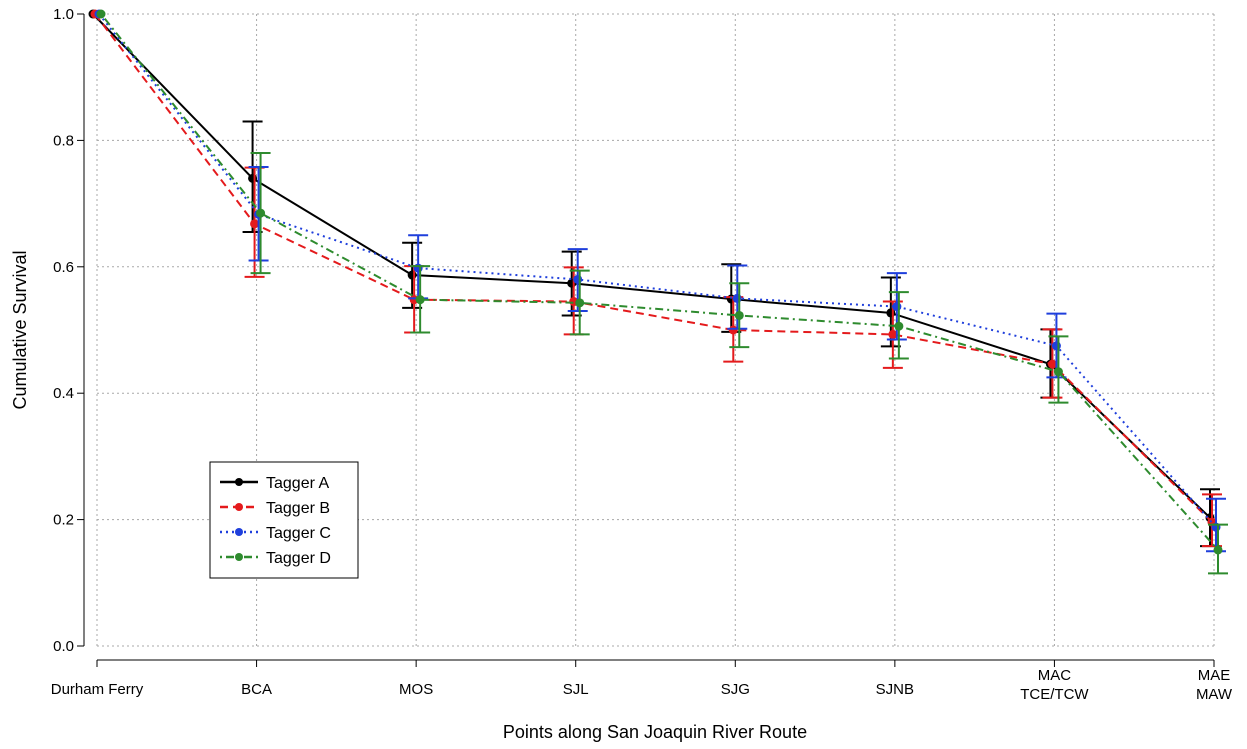  I want to click on legend-label: Tagger B, so click(298, 508).